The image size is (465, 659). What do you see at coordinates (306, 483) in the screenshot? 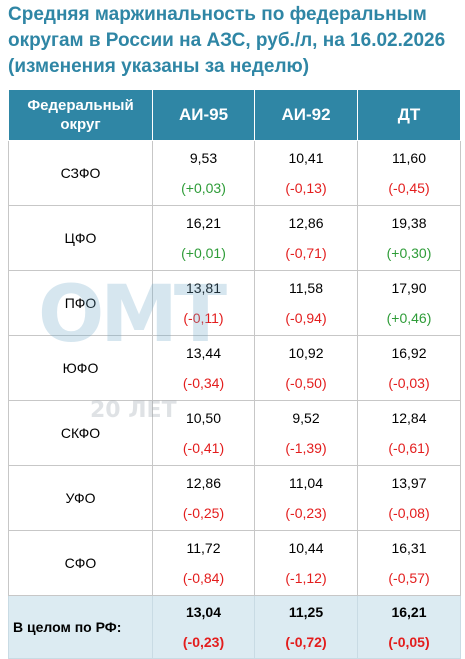
I see `value: 11,04` at bounding box center [306, 483].